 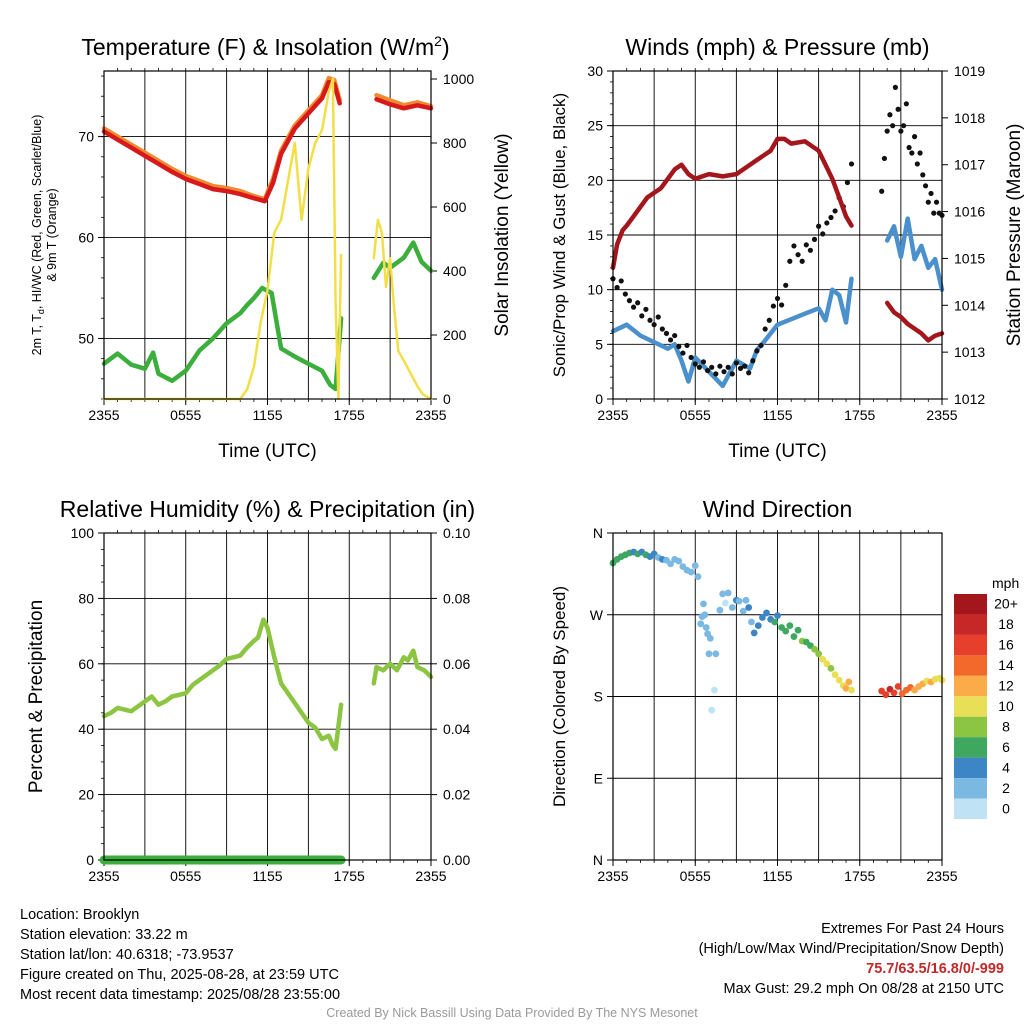 I want to click on temperature-y2tick-label: 400, so click(x=455, y=271).